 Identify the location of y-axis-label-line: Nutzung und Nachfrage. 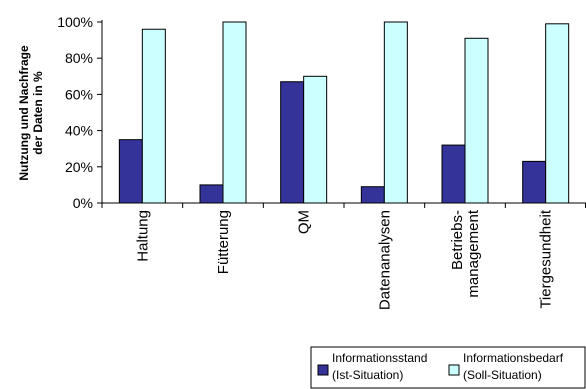
(24, 113).